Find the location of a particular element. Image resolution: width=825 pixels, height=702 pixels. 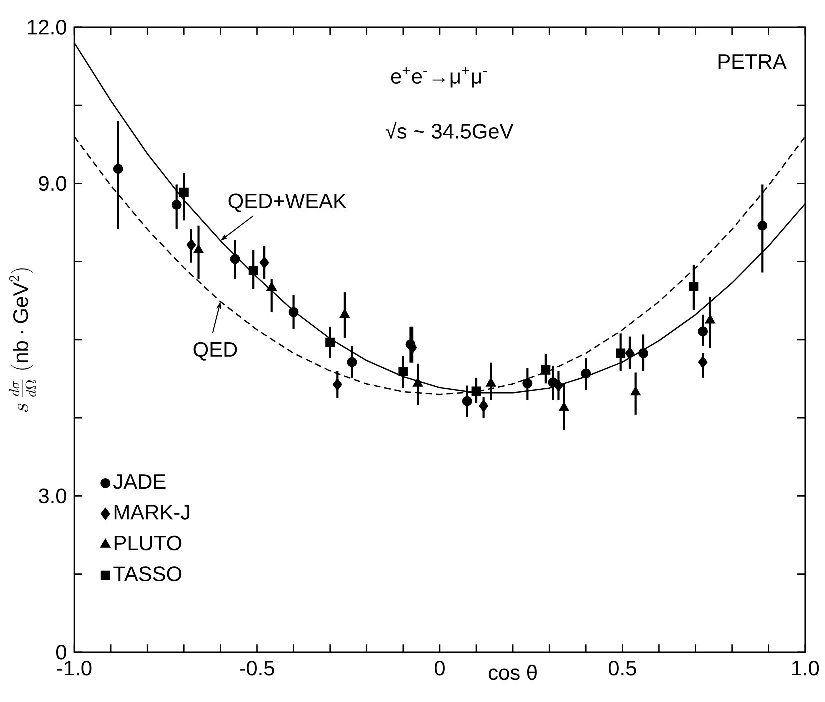

y-tick-label: 12.0 is located at coordinates (47, 27).